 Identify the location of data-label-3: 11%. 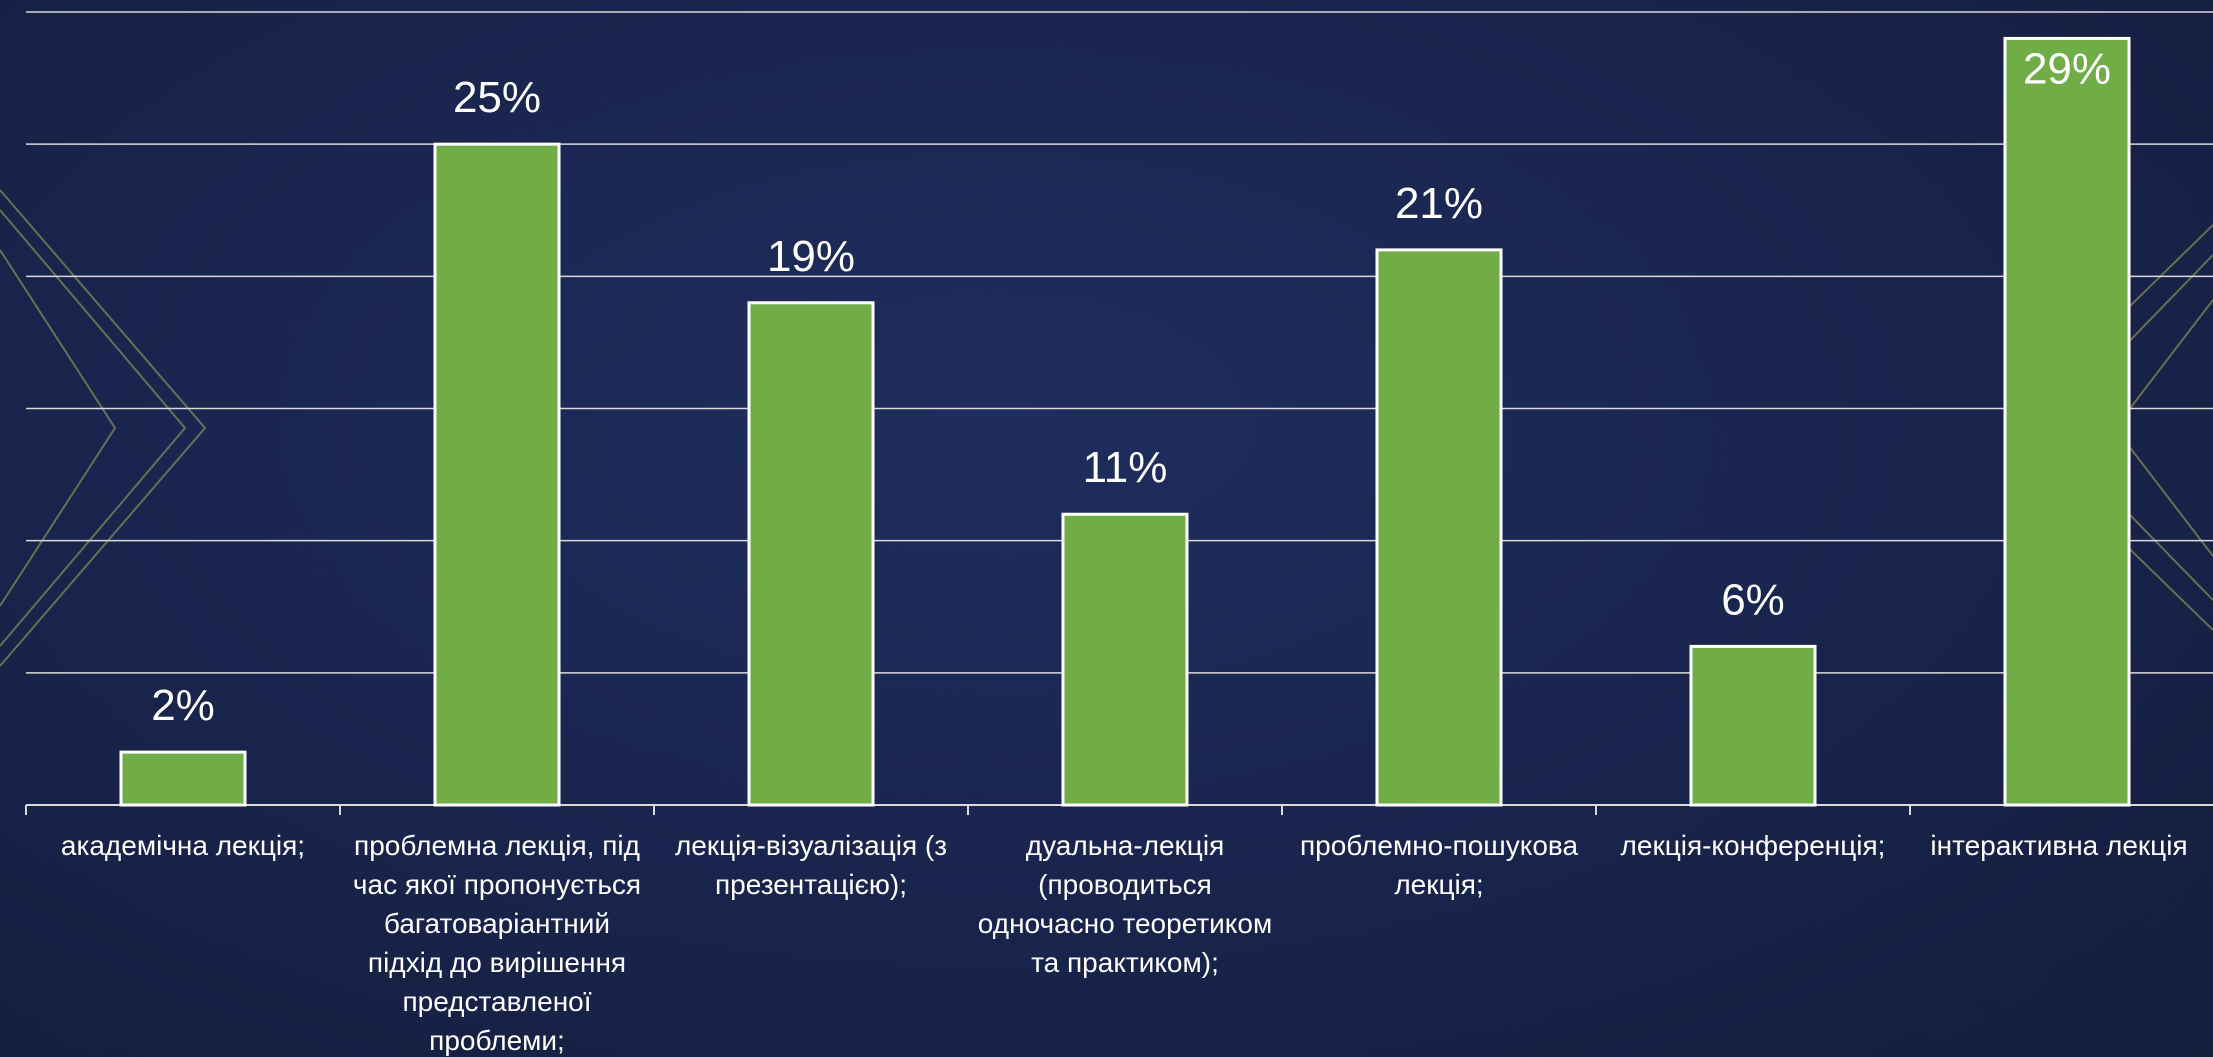
(1125, 467).